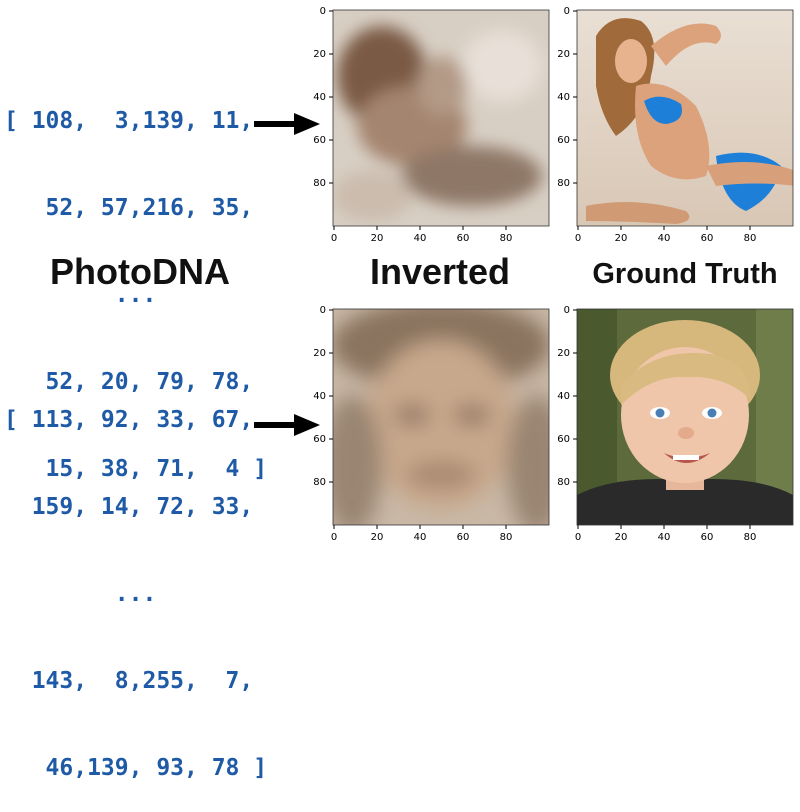  What do you see at coordinates (136, 469) in the screenshot?
I see `hash-line: 15, 38, 71, 4 ]` at bounding box center [136, 469].